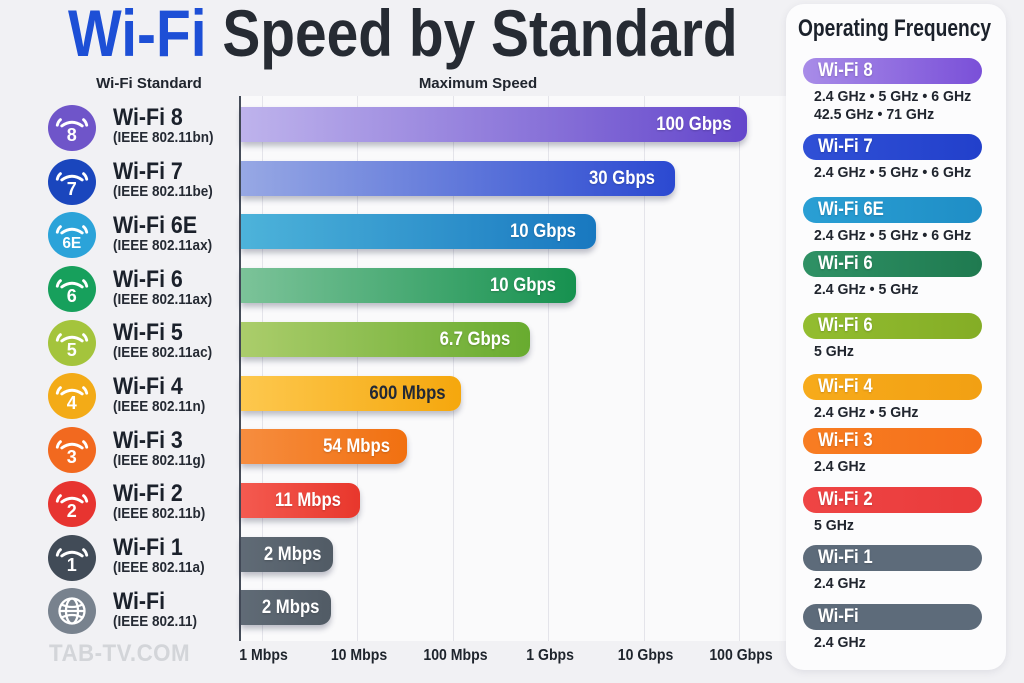 The image size is (1024, 683). I want to click on svg-text: 6E, so click(71, 243).